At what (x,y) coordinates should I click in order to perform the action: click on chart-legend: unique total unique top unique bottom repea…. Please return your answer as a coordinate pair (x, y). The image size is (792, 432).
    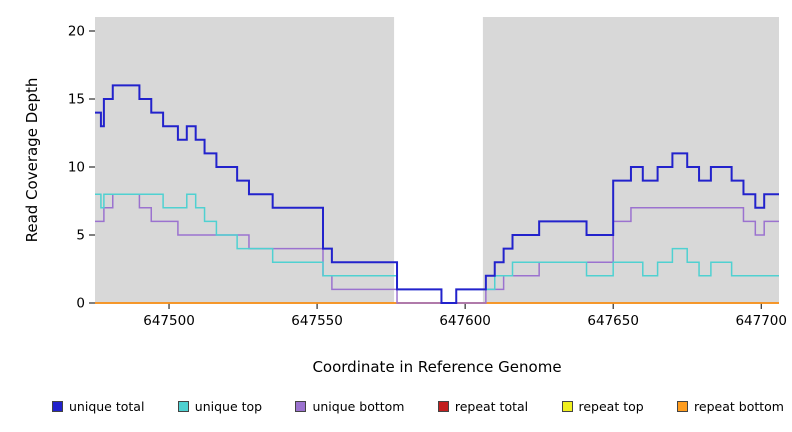
    Looking at the image, I should click on (418, 406).